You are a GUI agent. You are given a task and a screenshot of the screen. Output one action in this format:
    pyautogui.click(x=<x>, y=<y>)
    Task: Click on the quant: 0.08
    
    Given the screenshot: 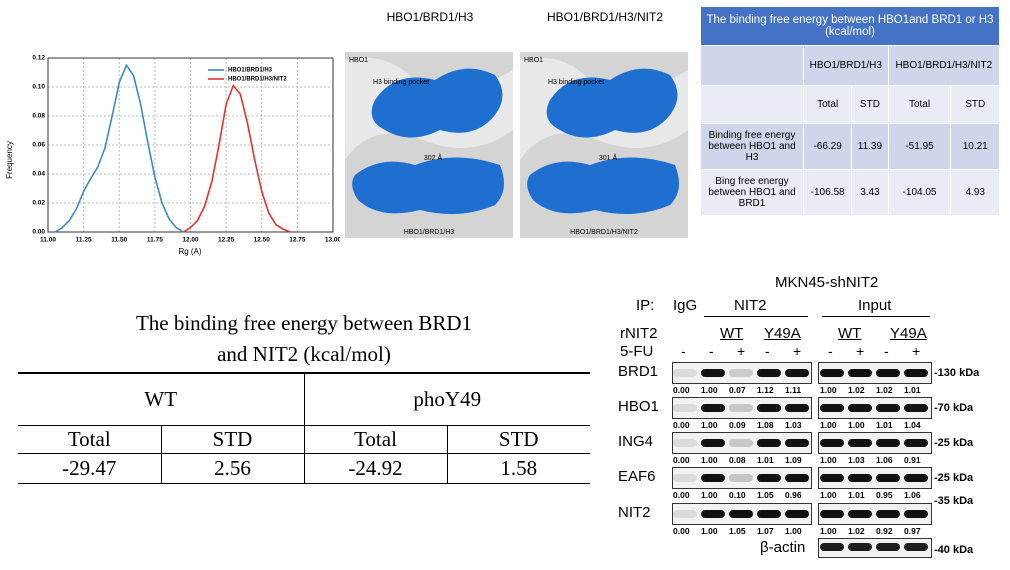 What is the action you would take?
    pyautogui.click(x=737, y=460)
    